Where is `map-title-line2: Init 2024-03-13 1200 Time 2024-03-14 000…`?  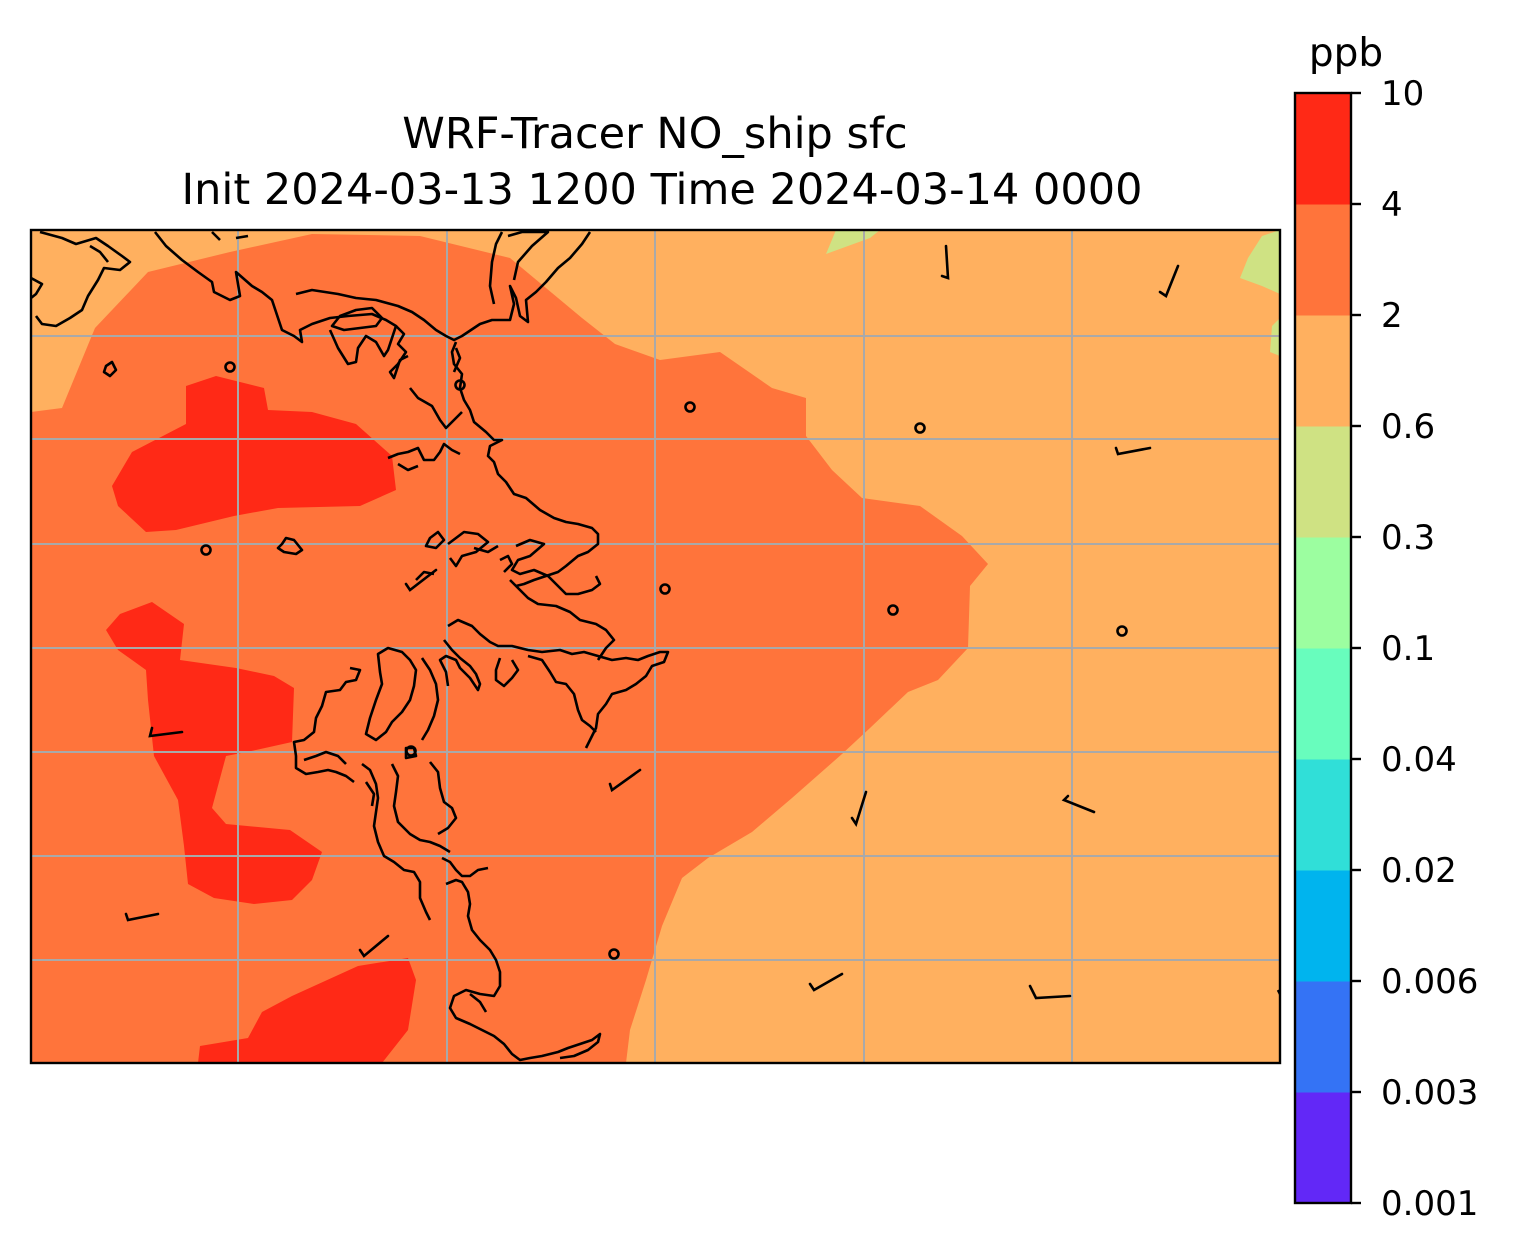 map-title-line2: Init 2024-03-13 1200 Time 2024-03-14 000… is located at coordinates (662, 190).